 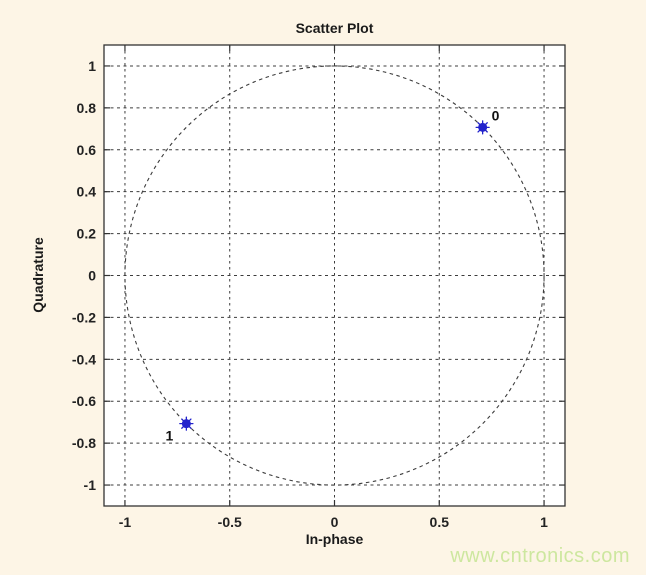 I want to click on x-tick-label: 1, so click(x=544, y=522).